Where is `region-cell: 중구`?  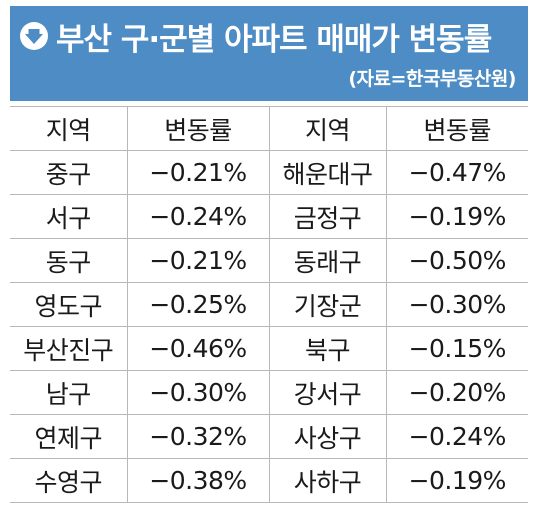
region-cell: 중구 is located at coordinates (69, 172).